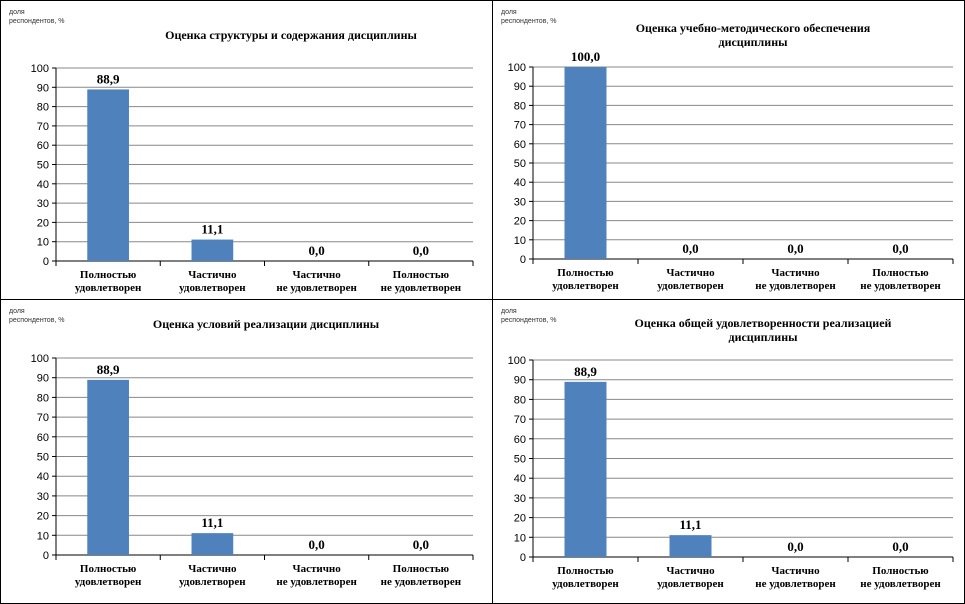 The width and height of the screenshot is (965, 604). What do you see at coordinates (43, 497) in the screenshot?
I see `y-tick-label: 30` at bounding box center [43, 497].